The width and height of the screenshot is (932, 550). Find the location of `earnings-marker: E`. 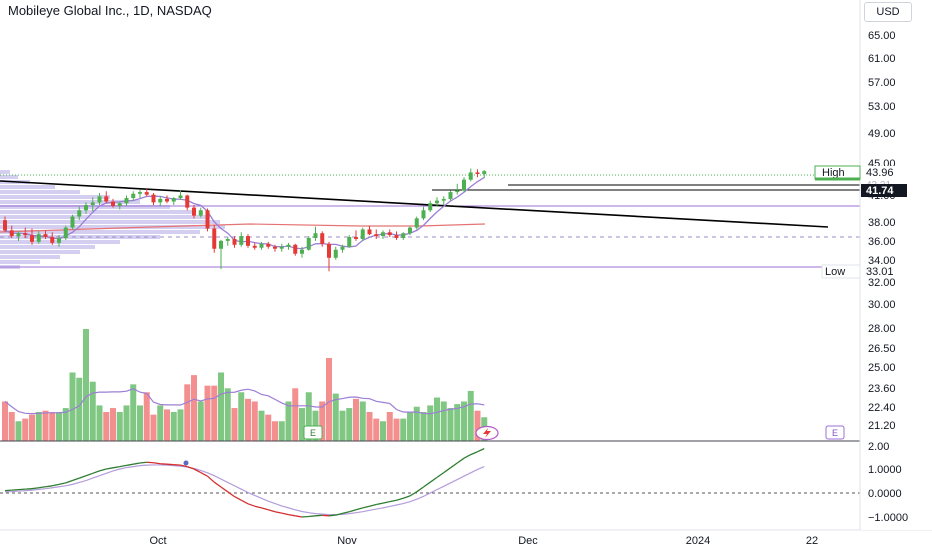

earnings-marker: E is located at coordinates (313, 432).